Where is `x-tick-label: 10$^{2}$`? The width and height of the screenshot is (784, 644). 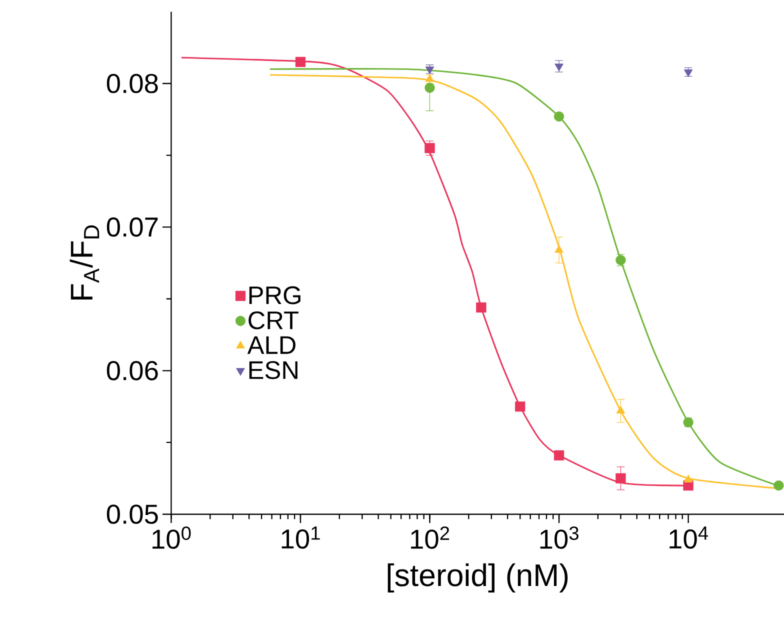
x-tick-label: 10$^{2}$ is located at coordinates (430, 537).